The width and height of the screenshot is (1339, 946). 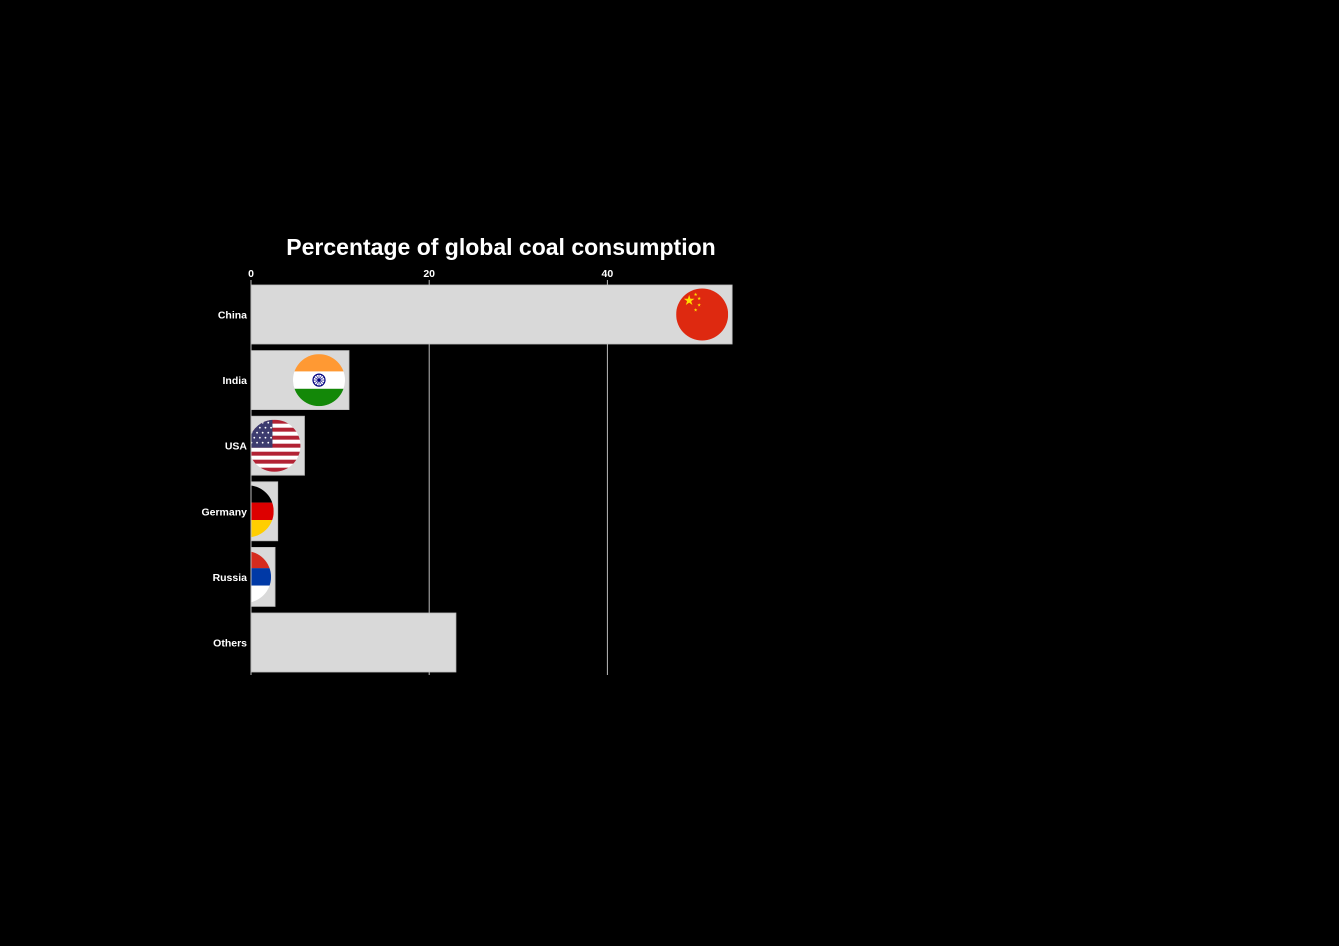 What do you see at coordinates (500, 247) in the screenshot?
I see `chart-title: Percentage of global coal consumption` at bounding box center [500, 247].